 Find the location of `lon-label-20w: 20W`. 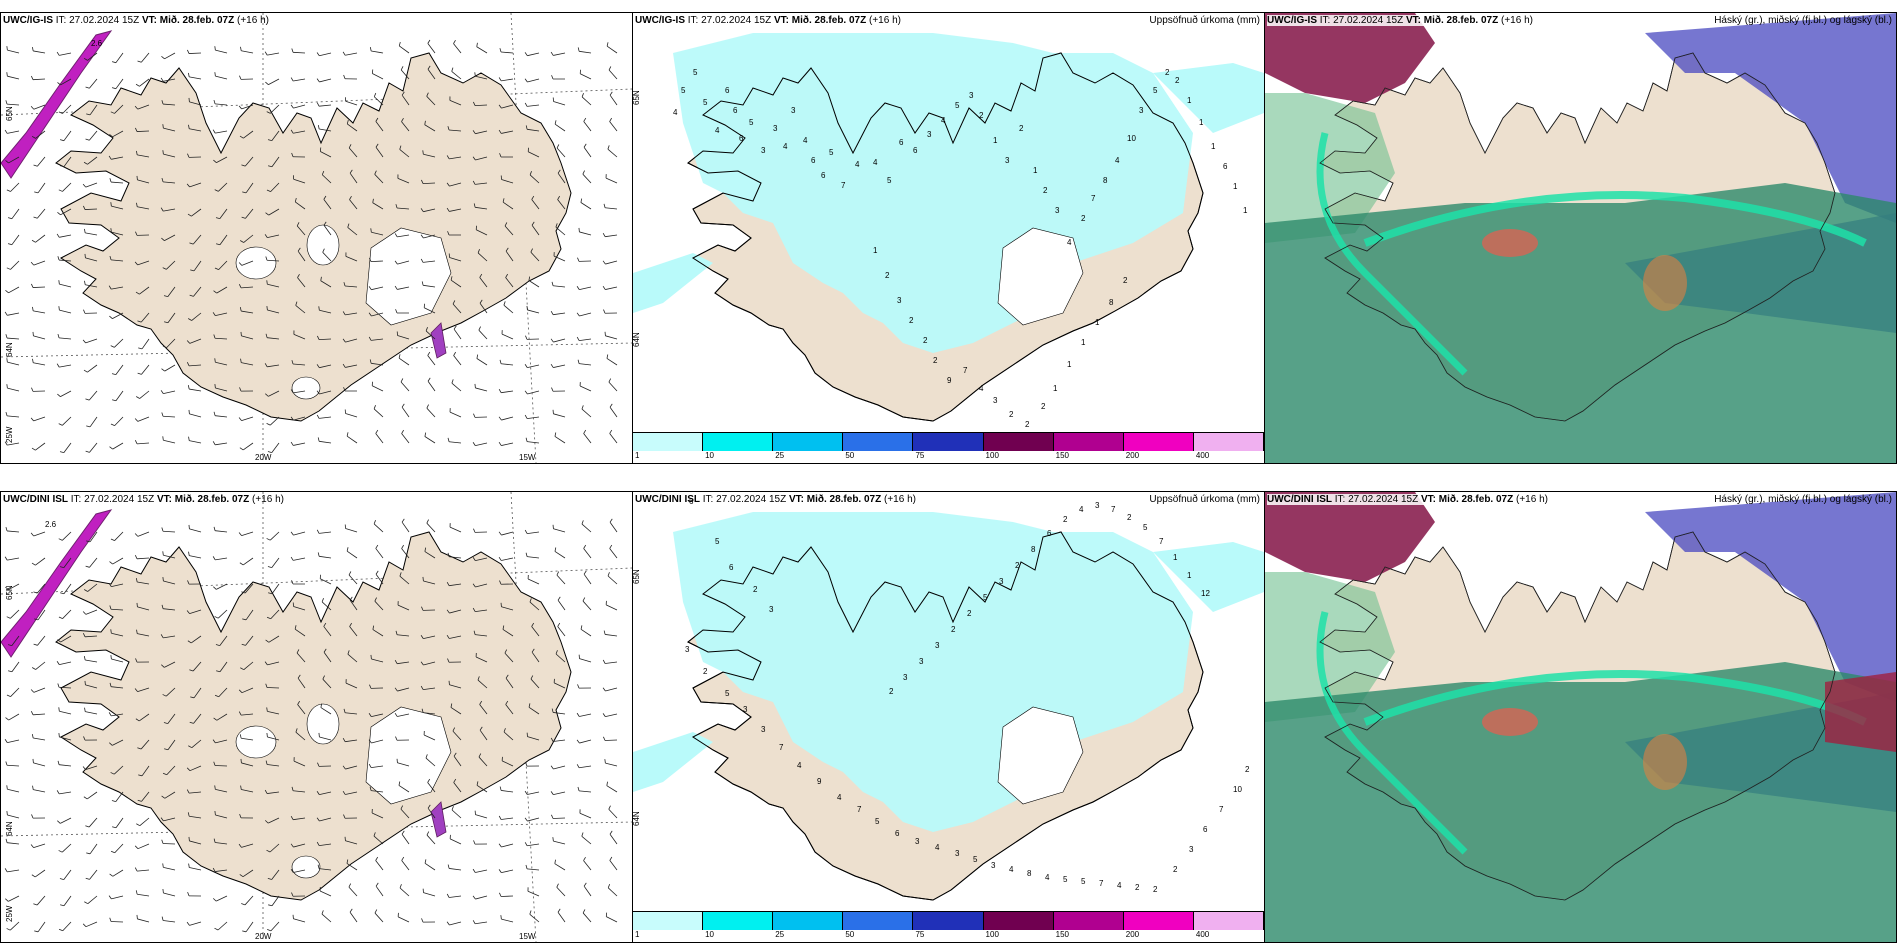

lon-label-20w: 20W is located at coordinates (263, 457).